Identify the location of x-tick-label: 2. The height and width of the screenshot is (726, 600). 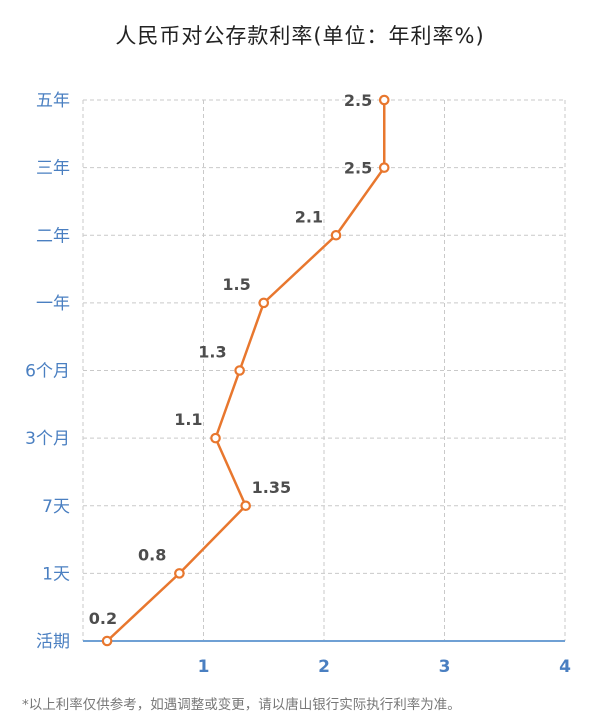
(324, 667).